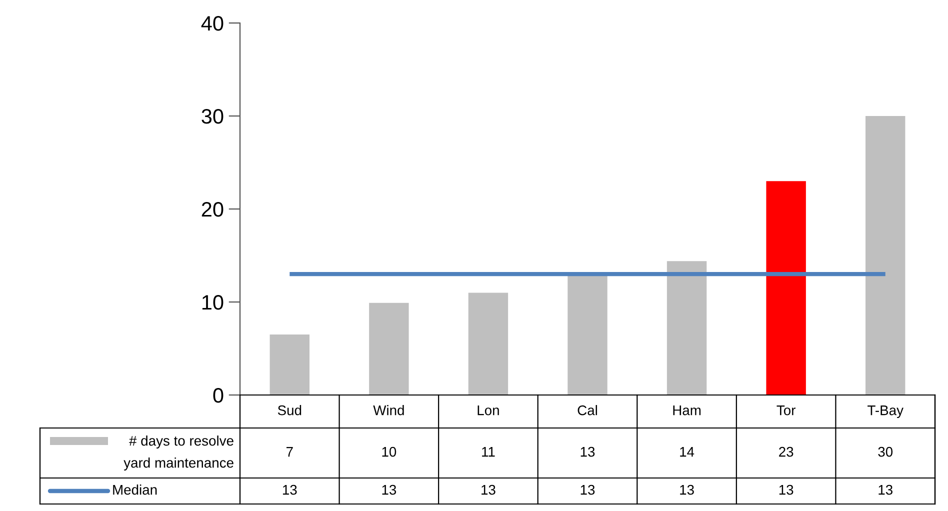 Image resolution: width=948 pixels, height=511 pixels. Describe the element at coordinates (388, 410) in the screenshot. I see `x-tick-label: Wind` at that location.